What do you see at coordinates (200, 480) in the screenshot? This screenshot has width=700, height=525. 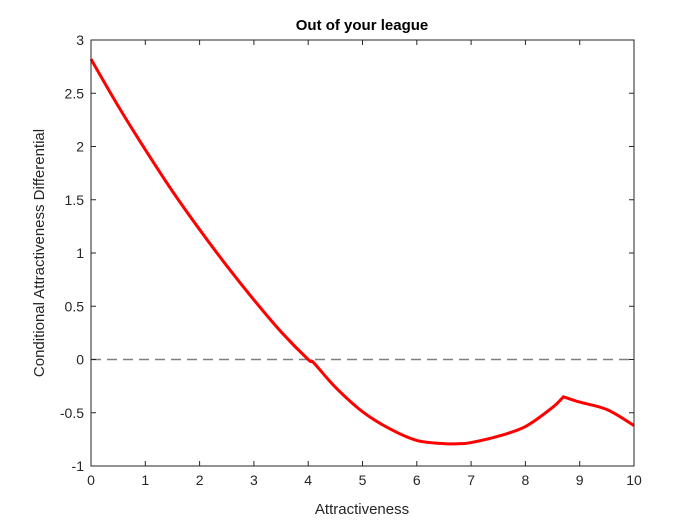 I see `x-tick-label: 2` at bounding box center [200, 480].